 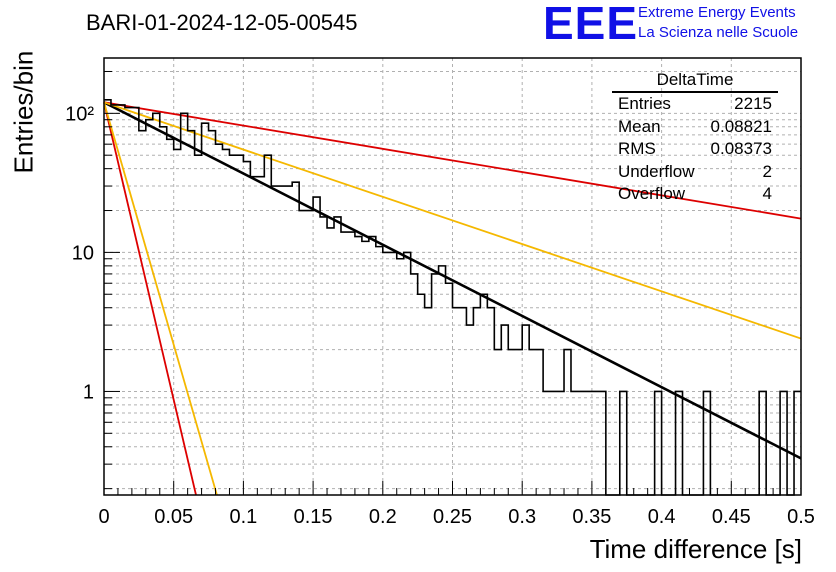 I want to click on x-tick-label: 0, so click(x=103, y=517).